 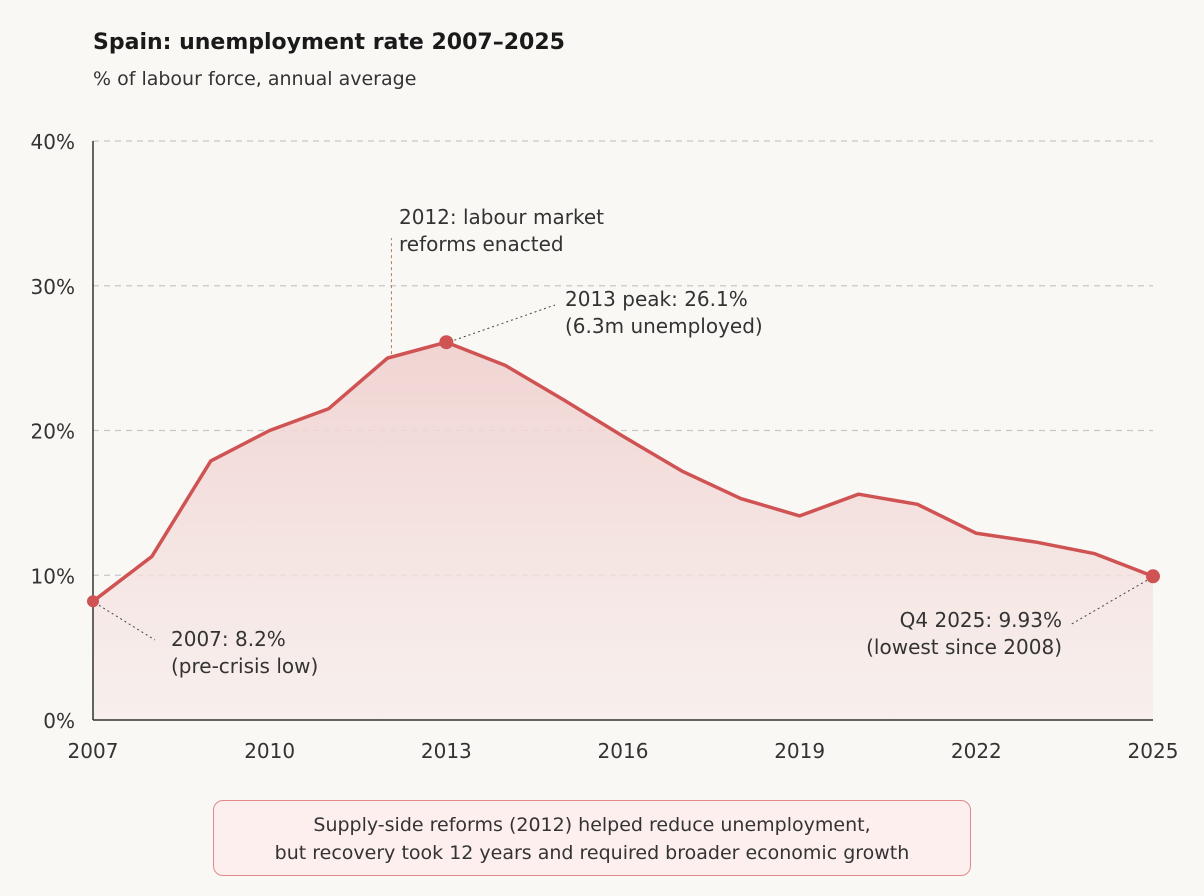 I want to click on x-tick-label: 2013, so click(x=446, y=751).